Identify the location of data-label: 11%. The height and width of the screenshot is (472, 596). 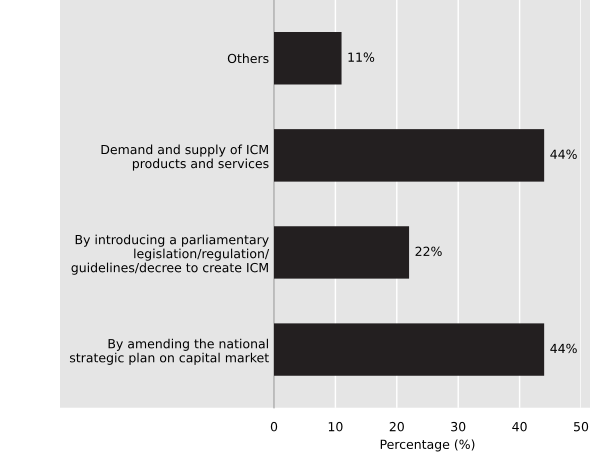
(361, 57).